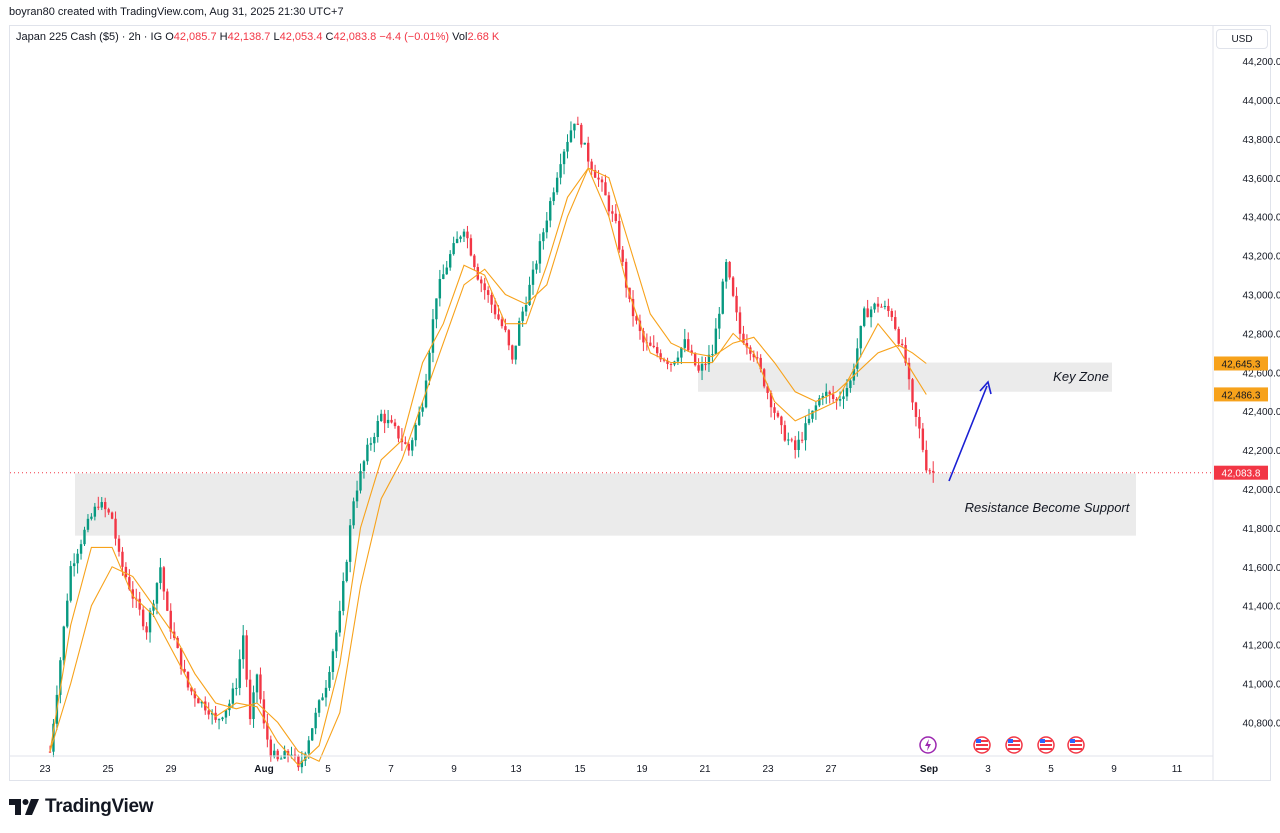 This screenshot has width=1280, height=833. What do you see at coordinates (1261, 646) in the screenshot?
I see `price-tick-label: 41,200.0` at bounding box center [1261, 646].